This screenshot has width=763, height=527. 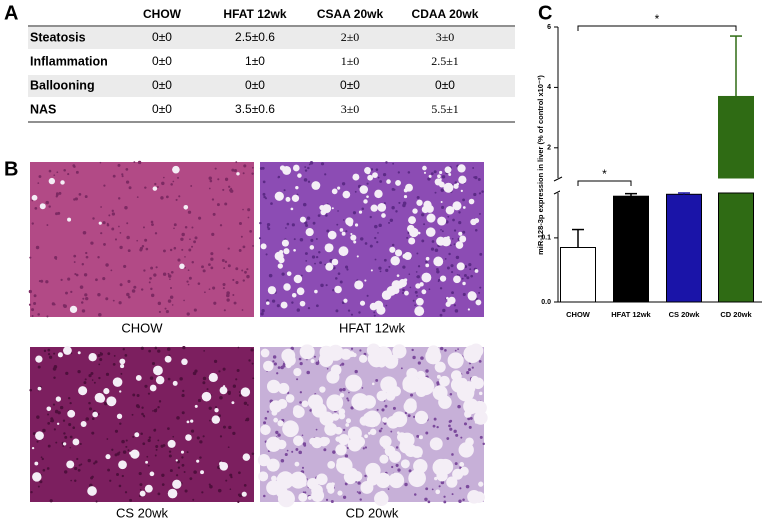 What do you see at coordinates (162, 37) in the screenshot?
I see `table-cell: 0±0` at bounding box center [162, 37].